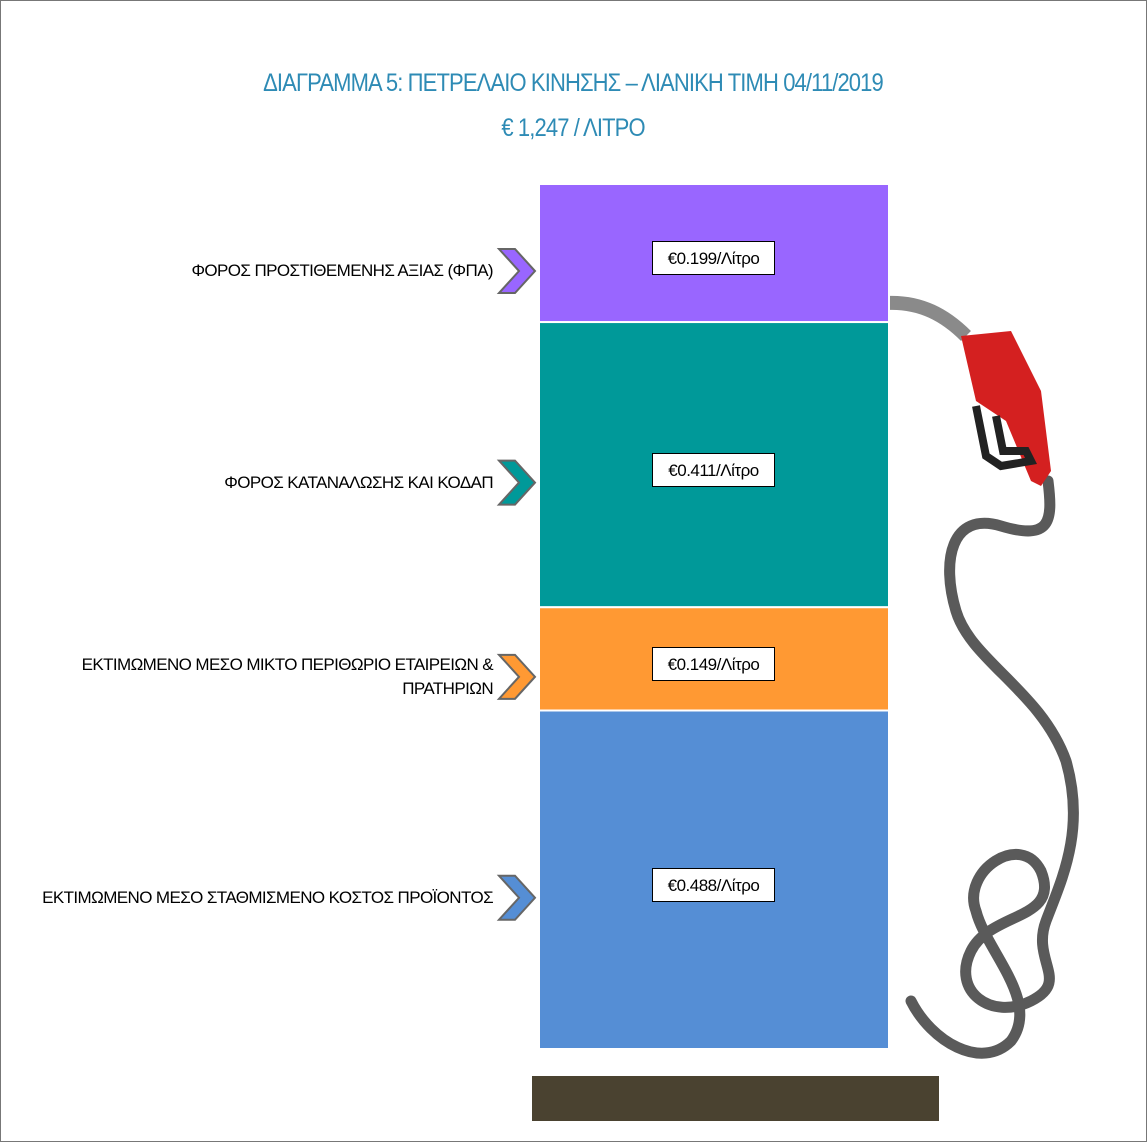 The width and height of the screenshot is (1147, 1142). What do you see at coordinates (342, 271) in the screenshot?
I see `category-label: ΦΟΡΟΣ ΠΡΟΣΤΙΘΕΜΕΝΗΣ ΑΞΙΑΣ (ΦΠΑ)` at bounding box center [342, 271].